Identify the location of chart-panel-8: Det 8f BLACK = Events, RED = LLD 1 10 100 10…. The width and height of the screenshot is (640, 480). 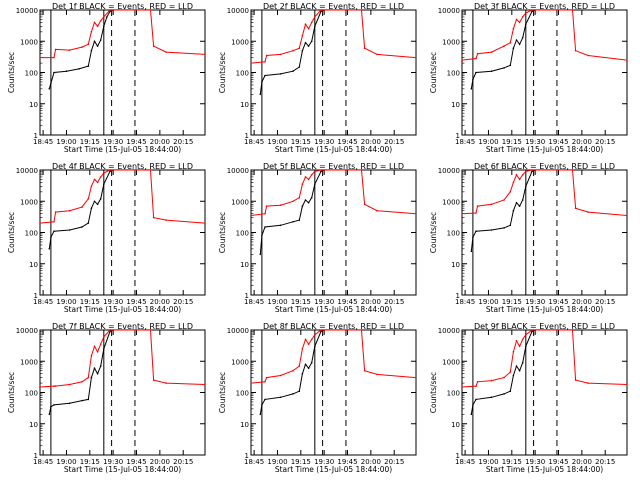
(317, 398).